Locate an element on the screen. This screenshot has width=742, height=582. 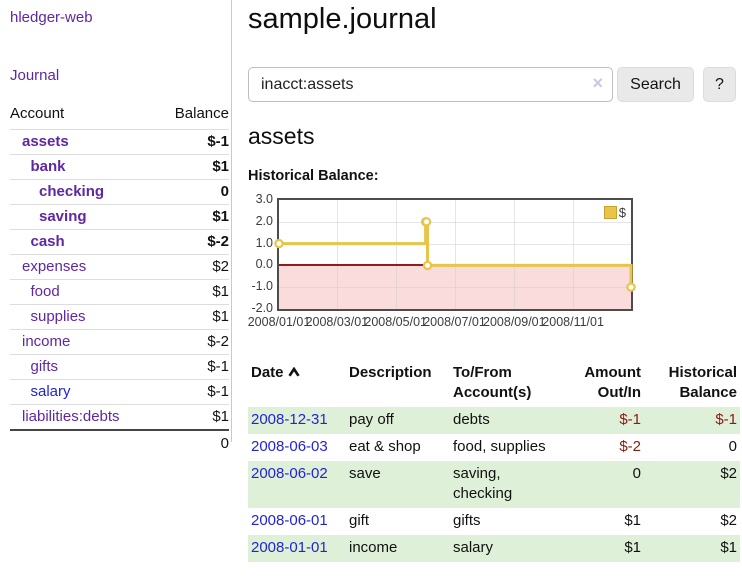
account-link: income is located at coordinates (46, 341).